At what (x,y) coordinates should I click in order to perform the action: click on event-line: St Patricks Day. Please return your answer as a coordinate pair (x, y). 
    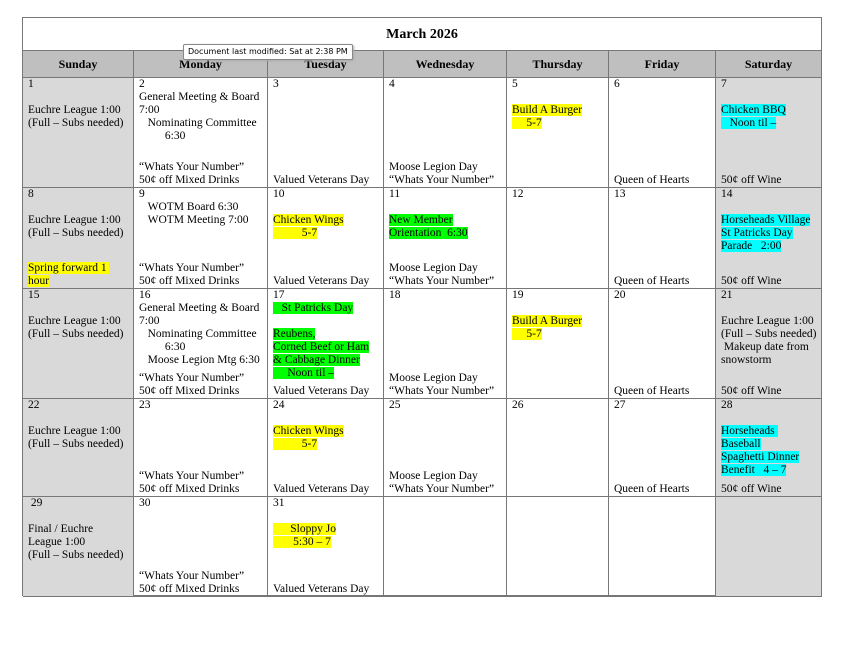
    Looking at the image, I should click on (769, 233).